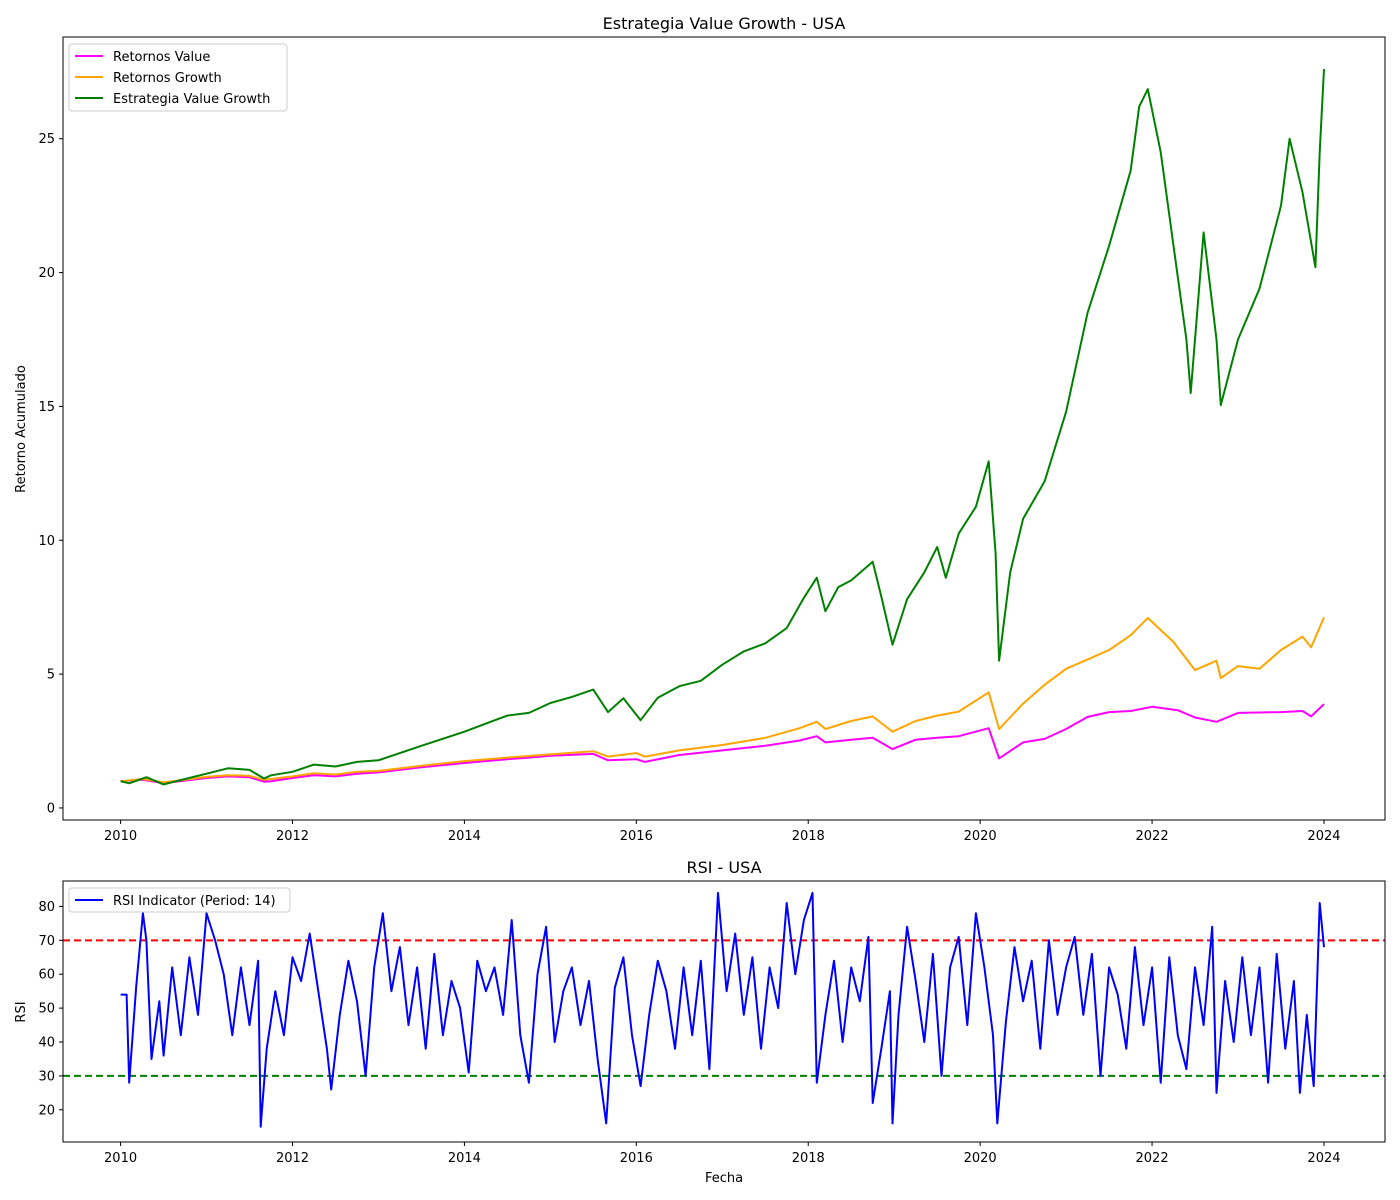  What do you see at coordinates (191, 99) in the screenshot?
I see `legend-label-strategy: Estrategia Value Growth` at bounding box center [191, 99].